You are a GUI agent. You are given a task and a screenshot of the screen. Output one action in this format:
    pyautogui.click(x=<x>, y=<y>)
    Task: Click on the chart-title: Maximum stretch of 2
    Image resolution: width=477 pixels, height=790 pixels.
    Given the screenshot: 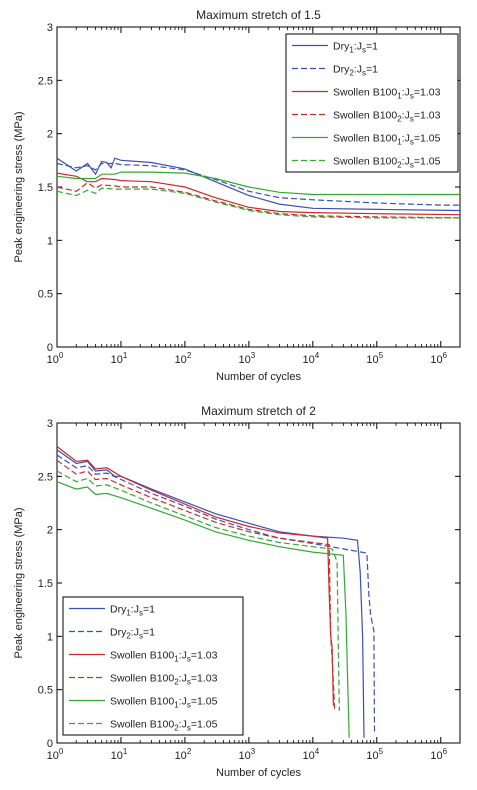 What is the action you would take?
    pyautogui.click(x=258, y=411)
    